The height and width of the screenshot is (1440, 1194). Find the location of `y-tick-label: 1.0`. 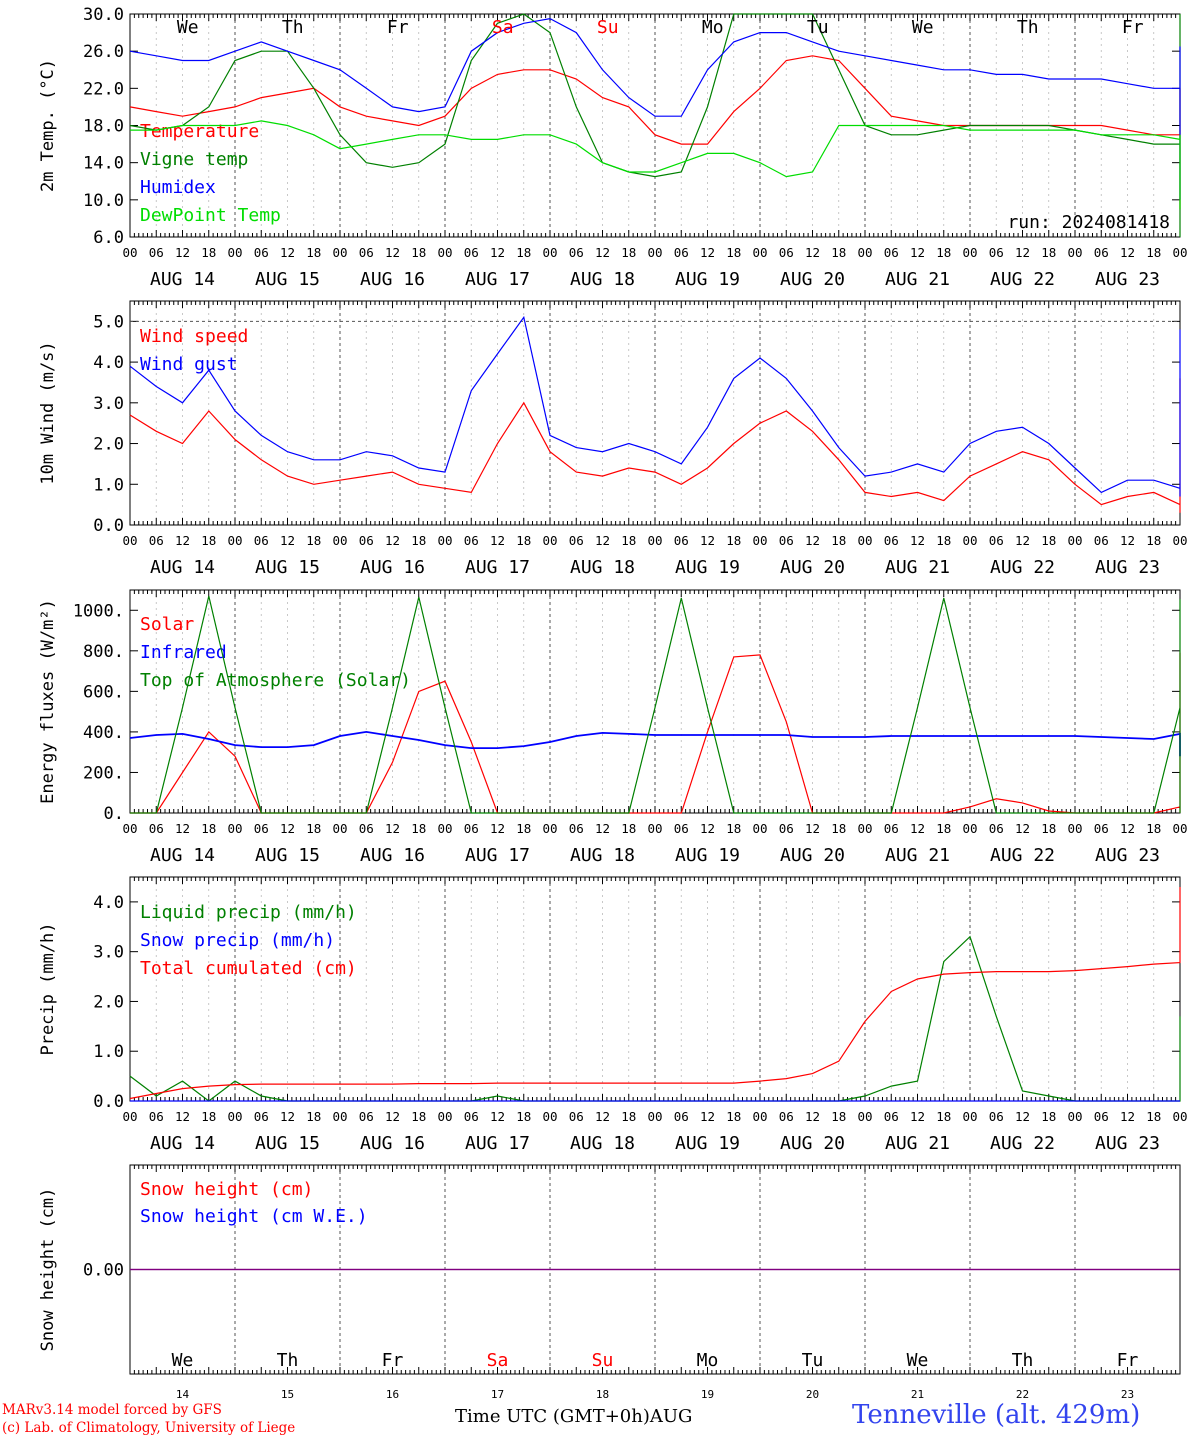

y-tick-label: 1.0 is located at coordinates (108, 485).